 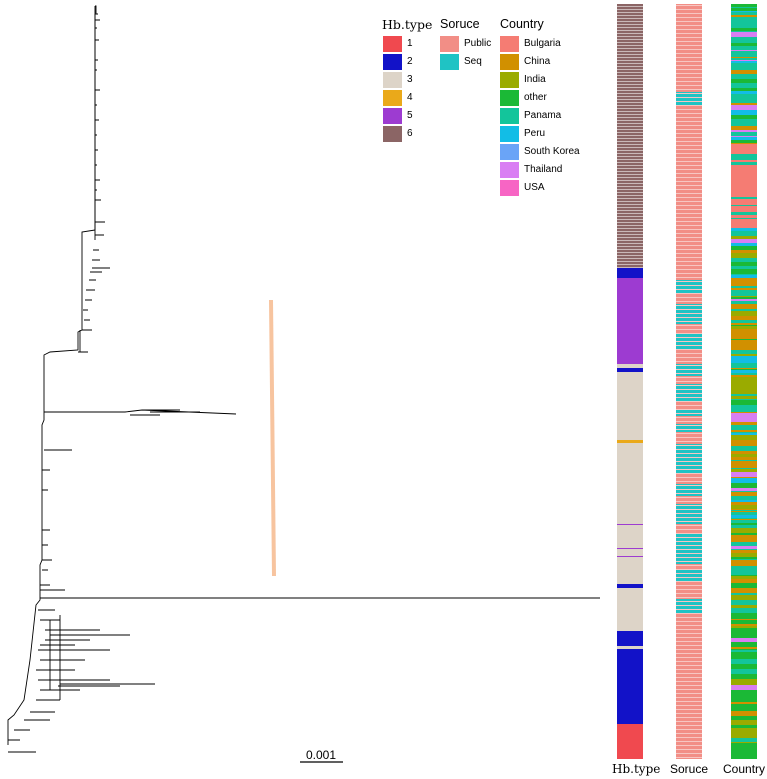 What do you see at coordinates (410, 79) in the screenshot?
I see `legend-label: 3` at bounding box center [410, 79].